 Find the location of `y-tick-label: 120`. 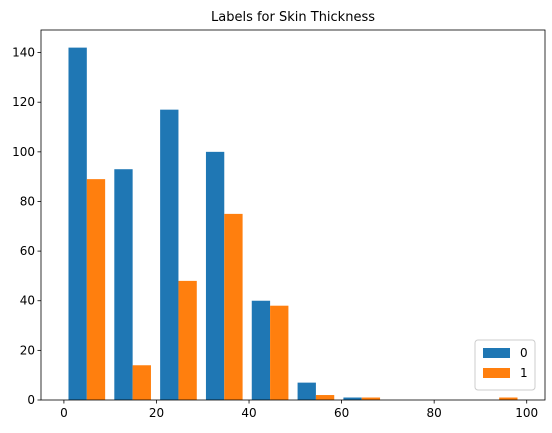

y-tick-label: 120 is located at coordinates (23, 102).